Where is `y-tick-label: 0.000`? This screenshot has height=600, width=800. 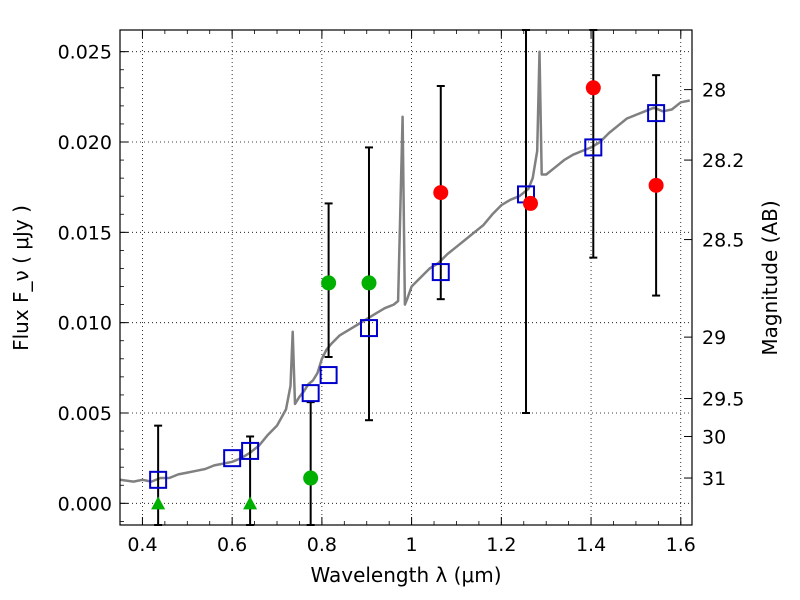 y-tick-label: 0.000 is located at coordinates (85, 504).